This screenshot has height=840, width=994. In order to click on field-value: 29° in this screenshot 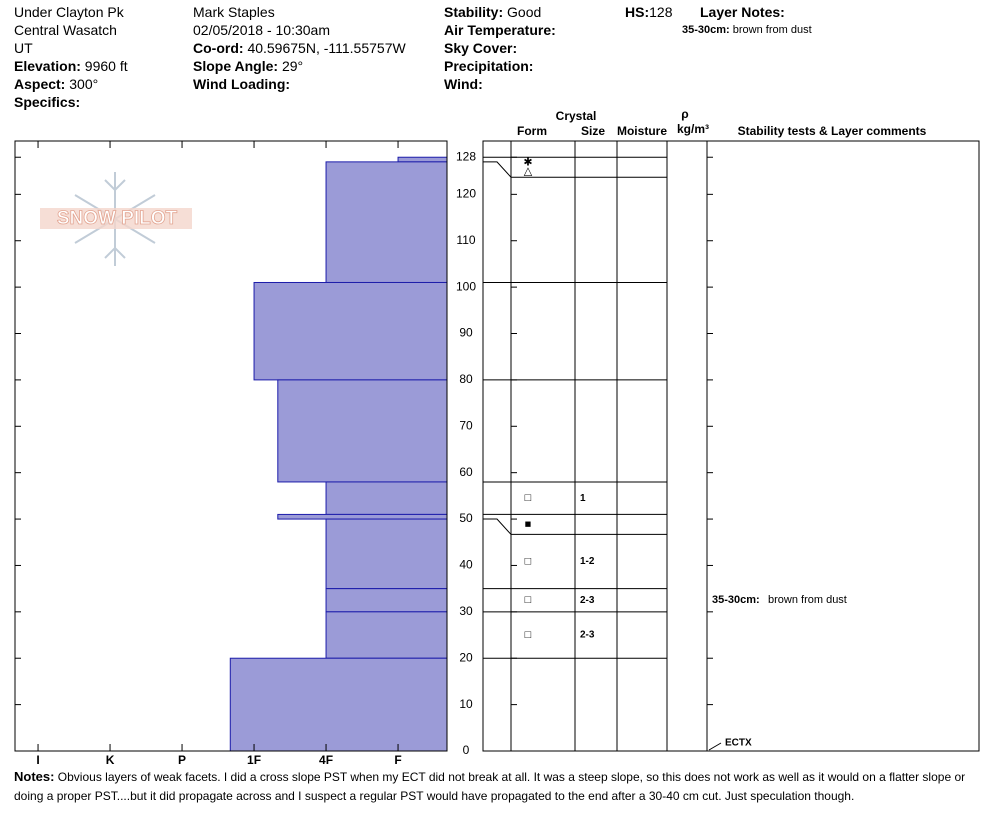, I will do `click(292, 66)`.